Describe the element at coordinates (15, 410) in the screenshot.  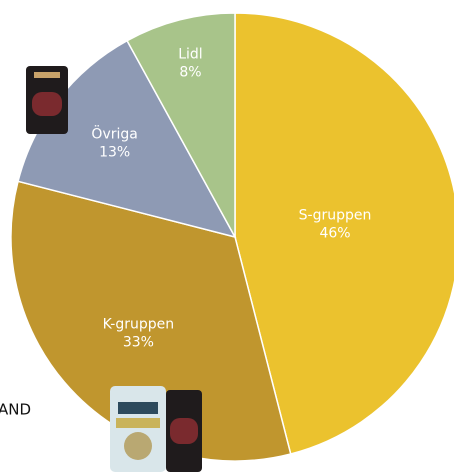
I see `partial-text: AND` at that location.